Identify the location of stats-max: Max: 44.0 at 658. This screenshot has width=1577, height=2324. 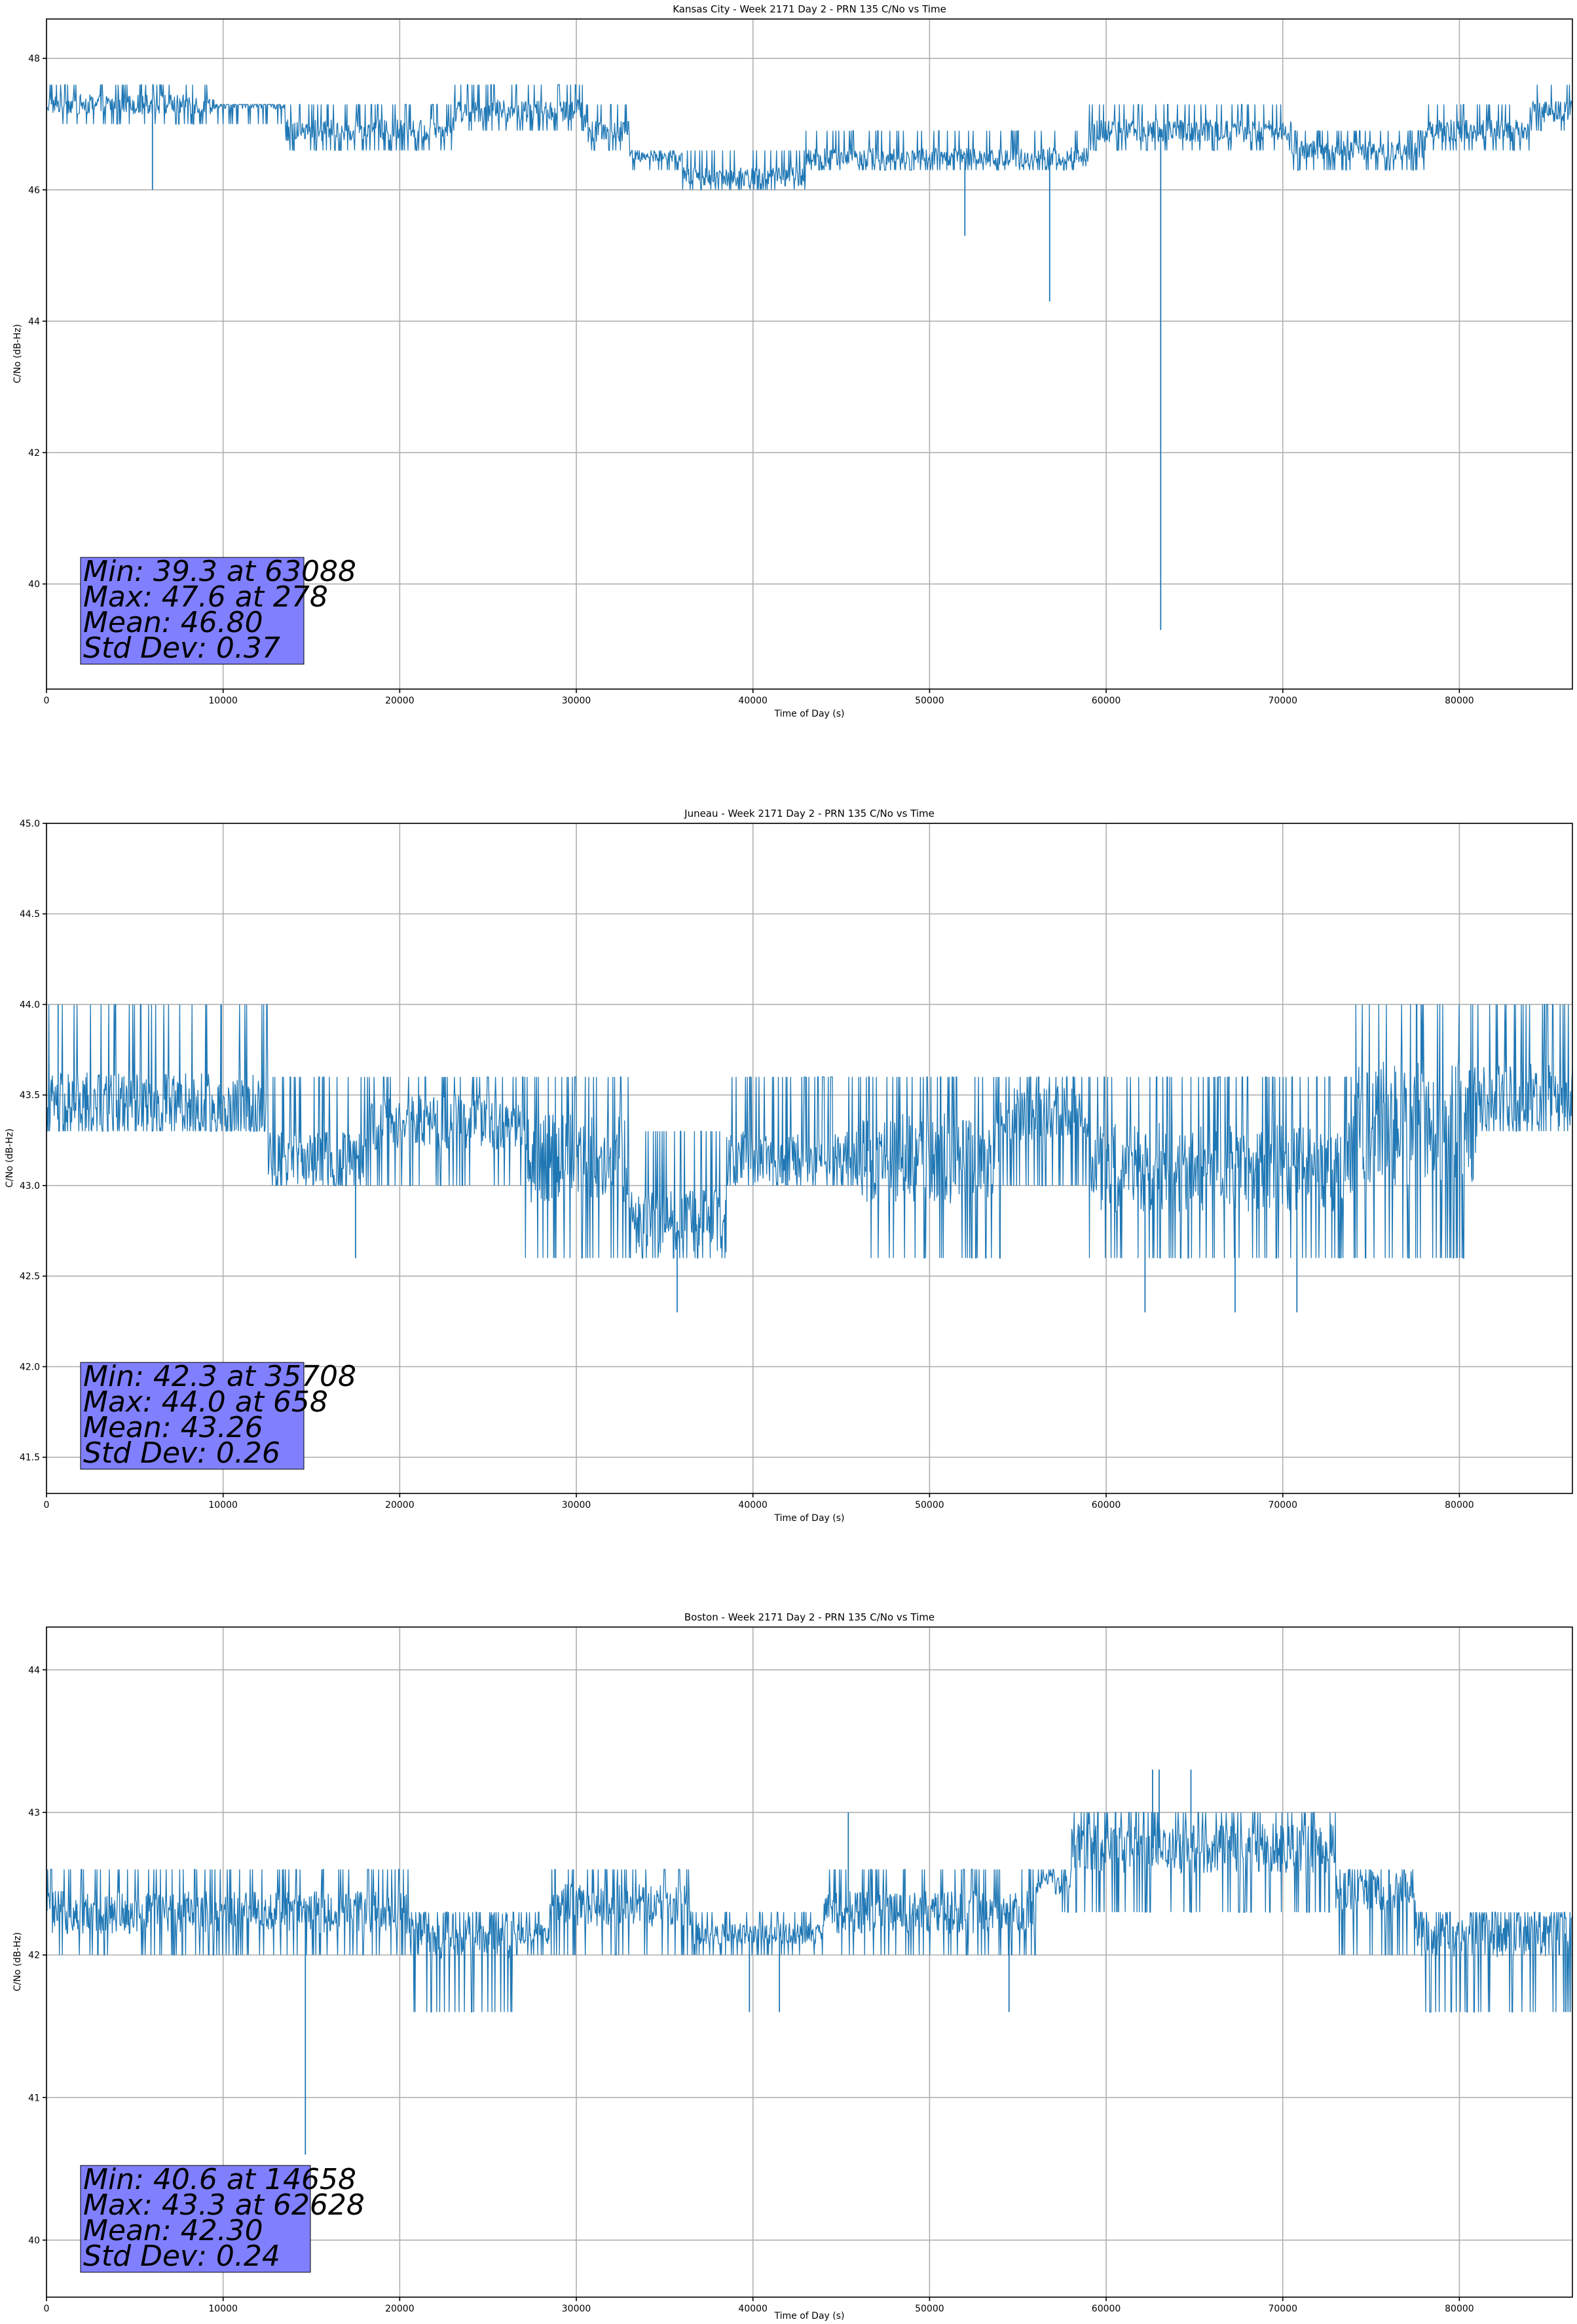
(205, 1402).